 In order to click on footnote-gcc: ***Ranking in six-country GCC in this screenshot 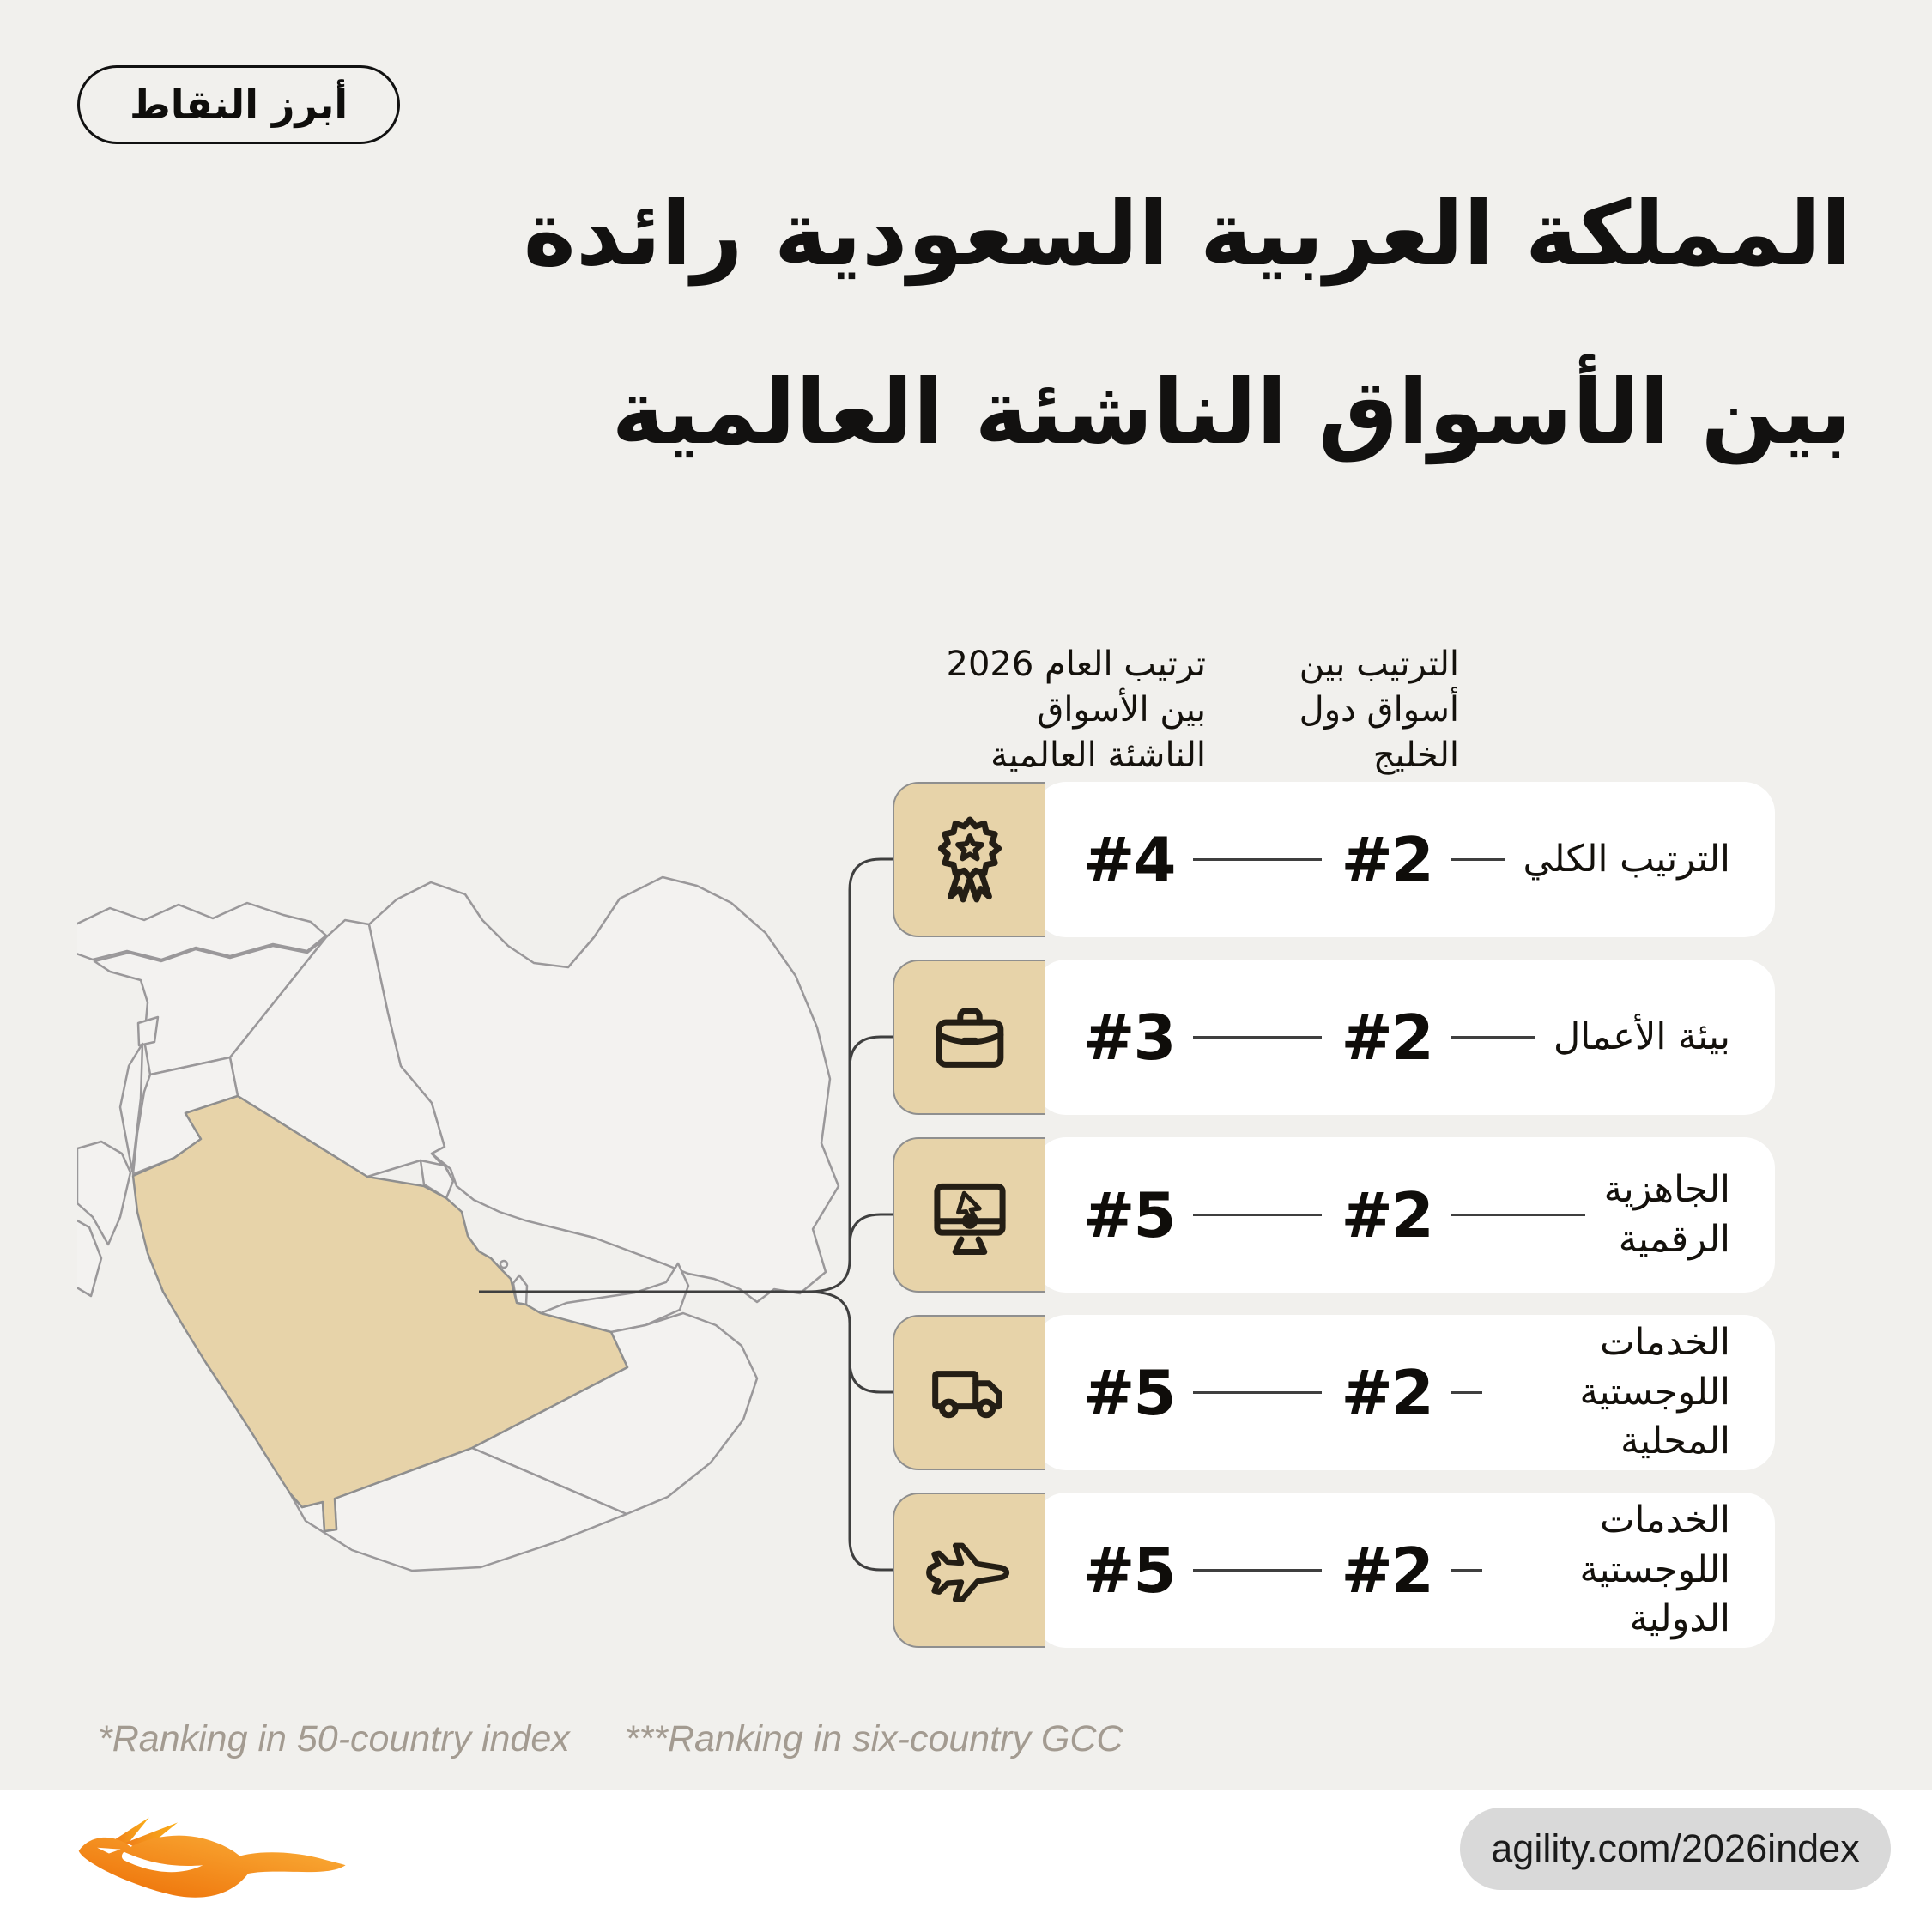, I will do `click(874, 1739)`.